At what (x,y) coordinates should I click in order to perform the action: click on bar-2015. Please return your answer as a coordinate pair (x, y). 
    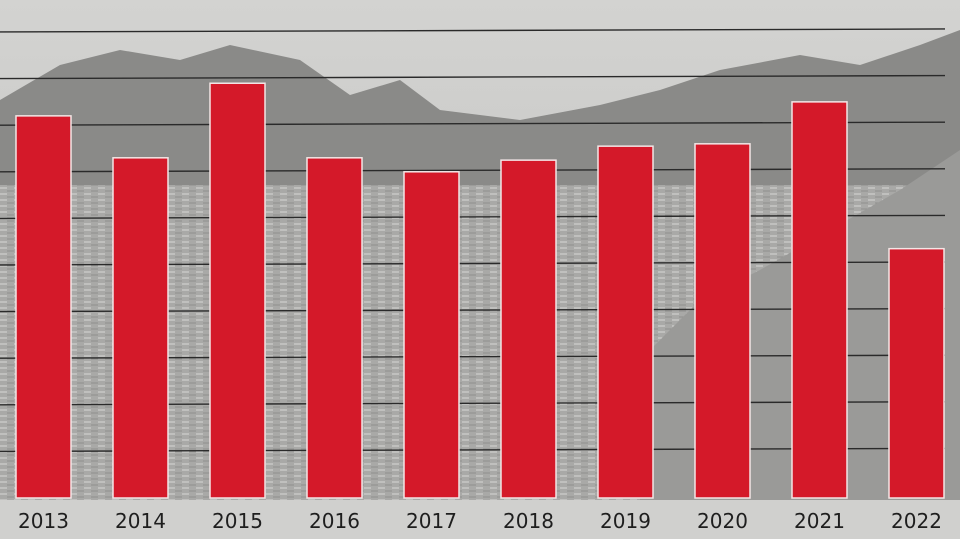
    Looking at the image, I should click on (237, 290).